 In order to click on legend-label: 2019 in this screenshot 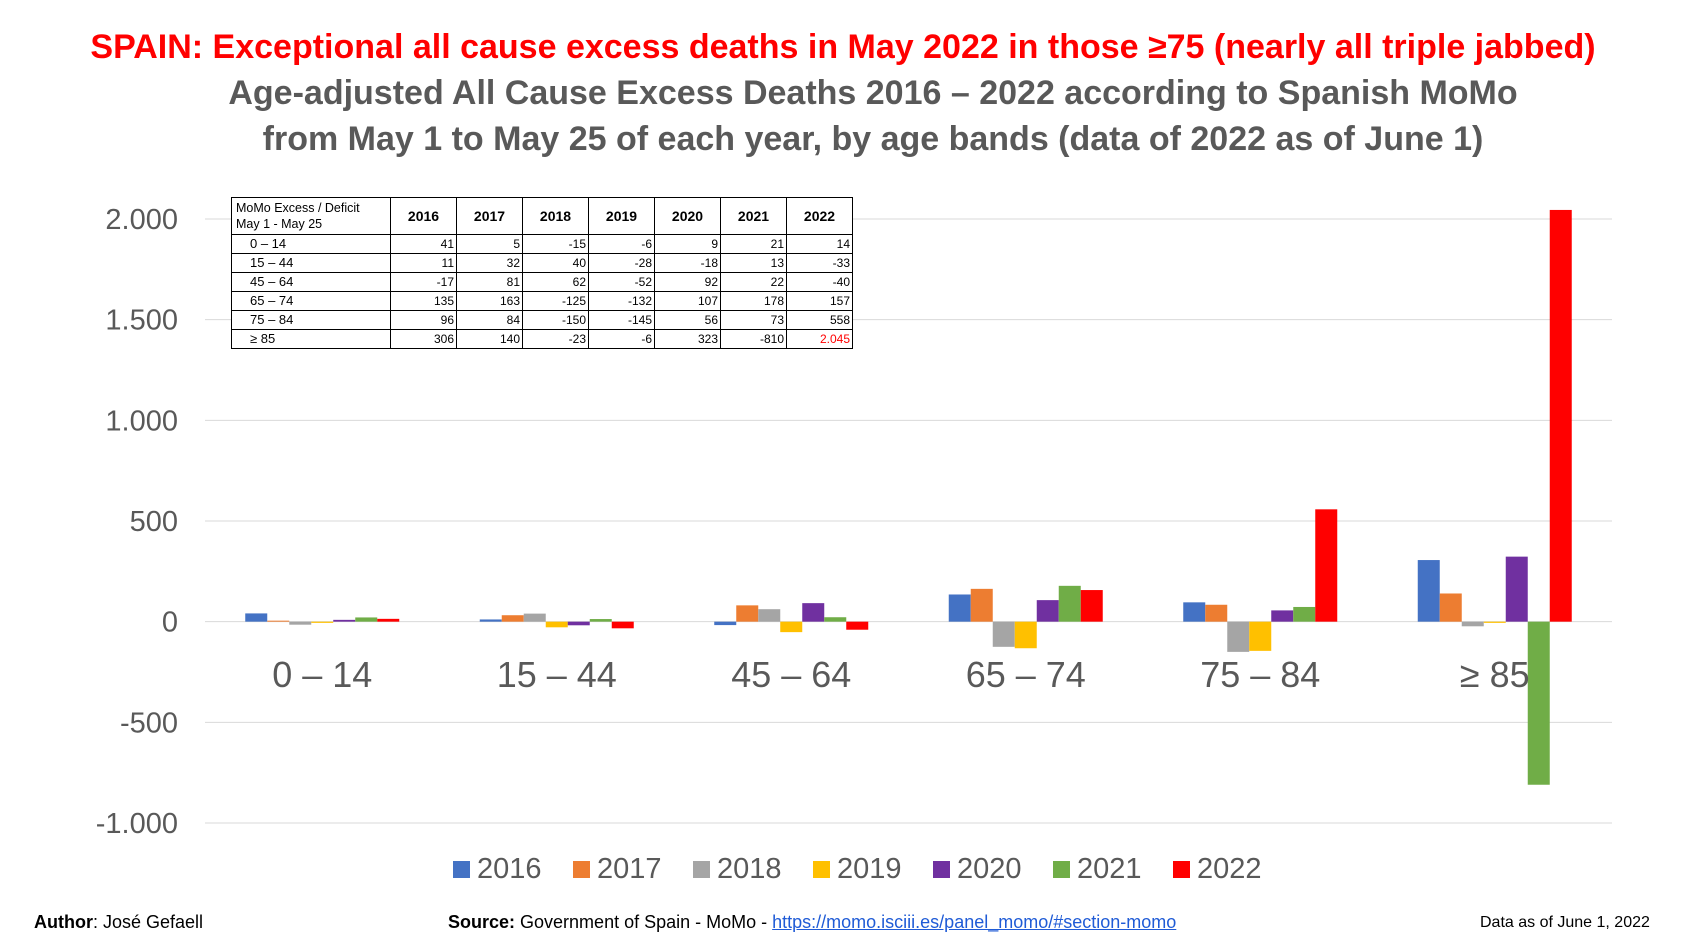, I will do `click(869, 869)`.